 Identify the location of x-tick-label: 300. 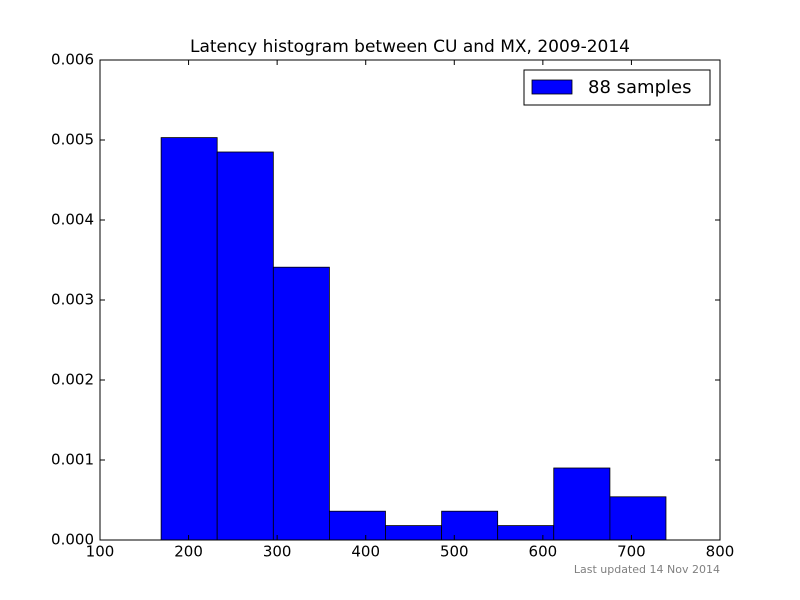
(277, 552).